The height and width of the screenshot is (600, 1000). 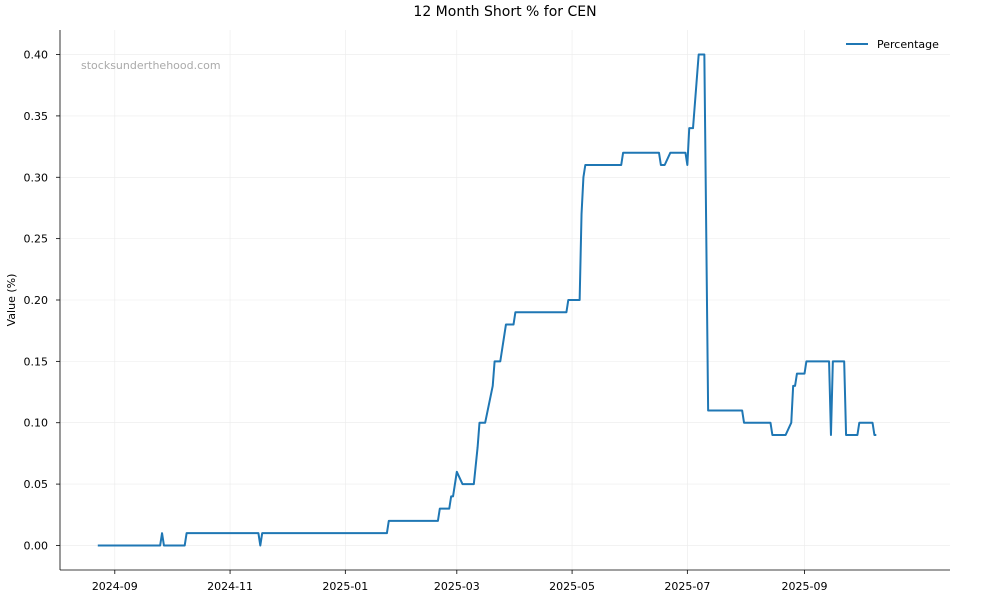 I want to click on y-axis-label: Value (%), so click(x=11, y=300).